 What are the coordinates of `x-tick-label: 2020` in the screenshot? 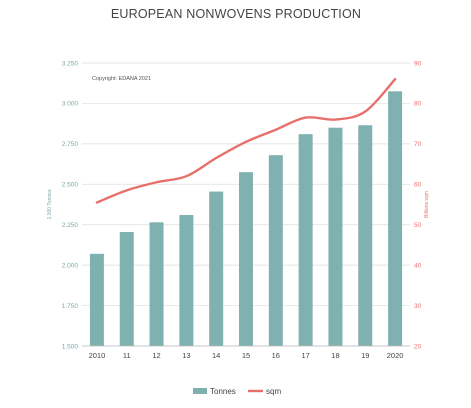 It's located at (395, 355).